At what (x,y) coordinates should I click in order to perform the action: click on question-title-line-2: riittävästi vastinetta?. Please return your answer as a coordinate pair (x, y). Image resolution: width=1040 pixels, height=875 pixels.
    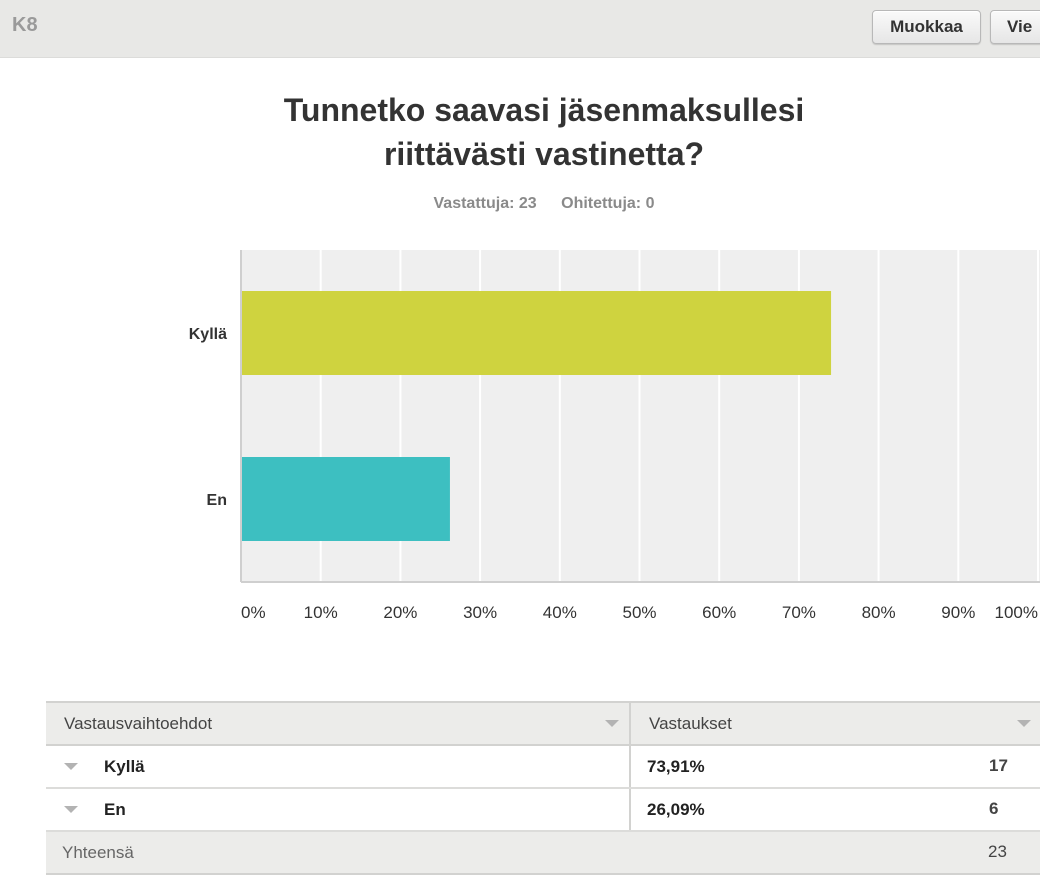
    Looking at the image, I should click on (544, 154).